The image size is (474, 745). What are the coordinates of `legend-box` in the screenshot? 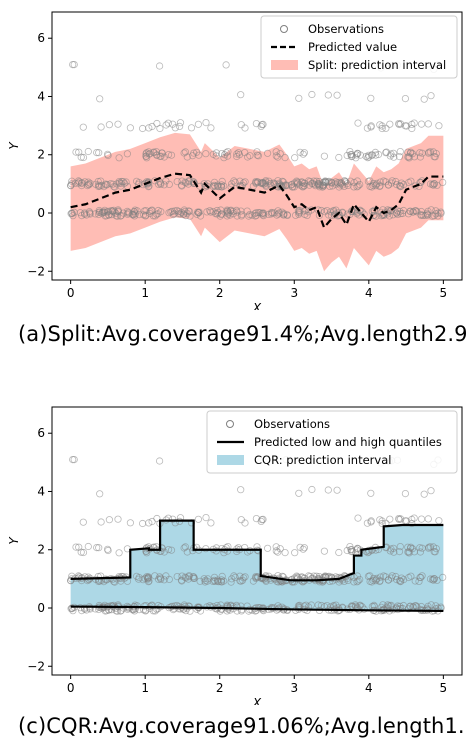 It's located at (359, 47).